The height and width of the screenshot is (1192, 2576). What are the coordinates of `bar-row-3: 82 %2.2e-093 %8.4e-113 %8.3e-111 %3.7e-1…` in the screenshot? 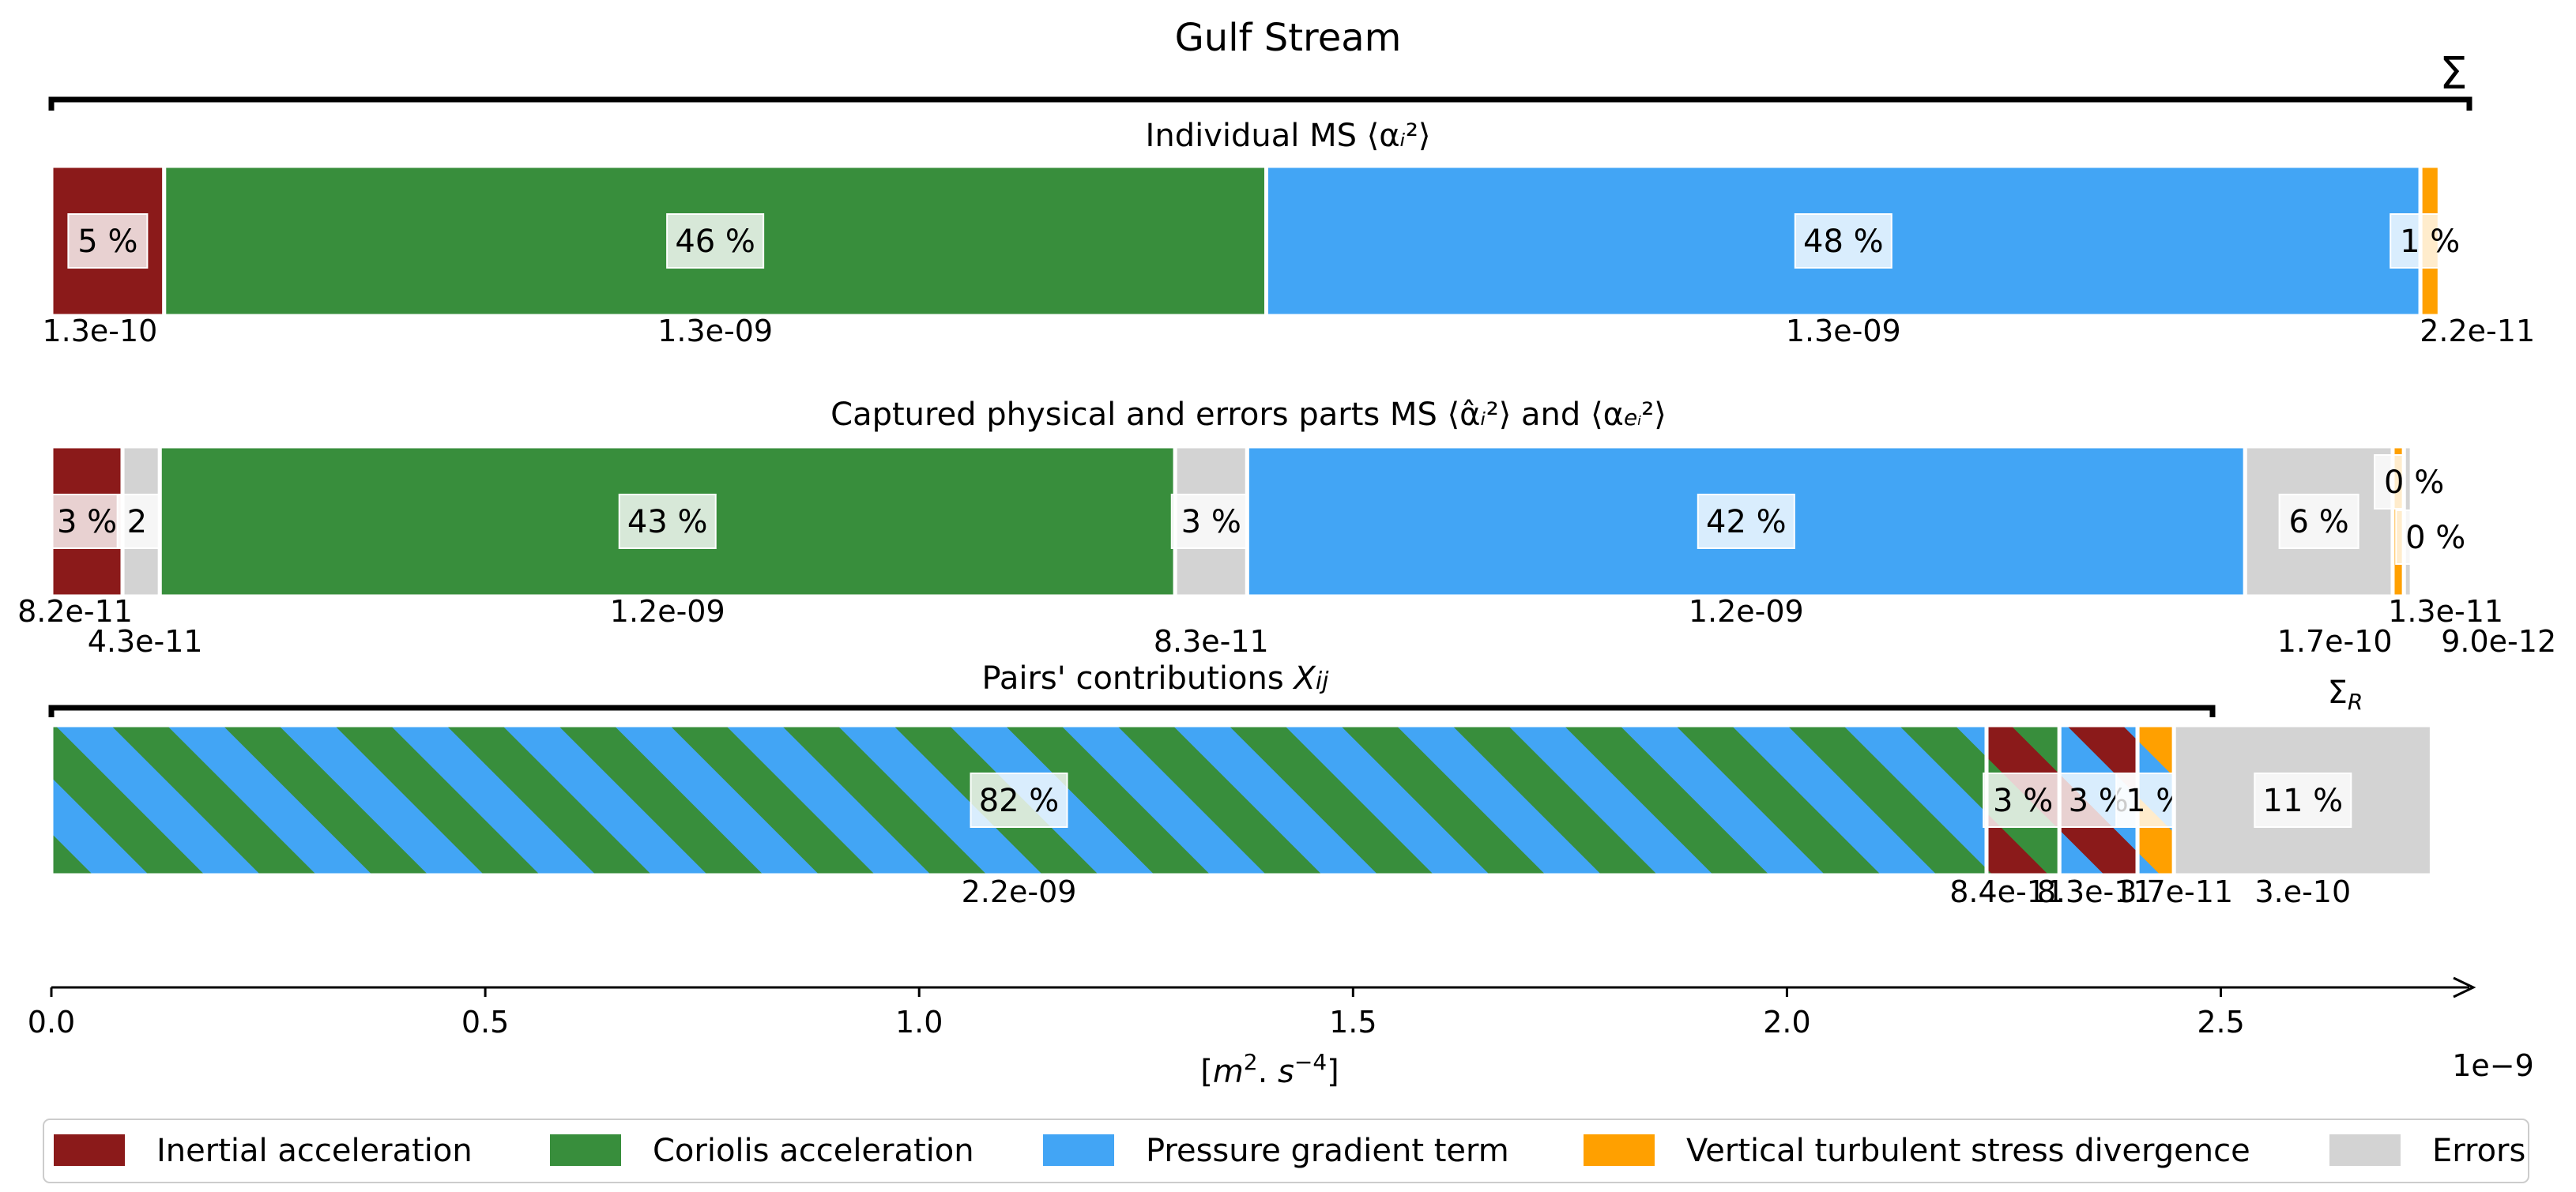 It's located at (1241, 816).